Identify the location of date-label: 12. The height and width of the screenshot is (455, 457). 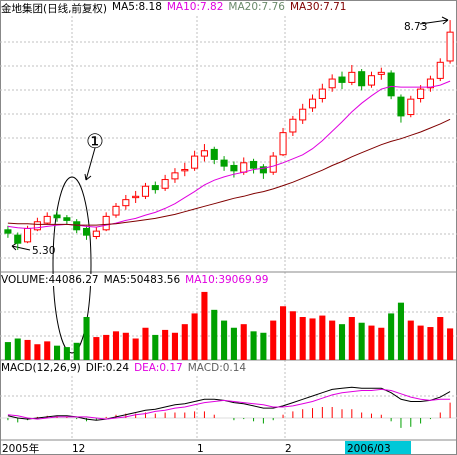
(78, 449).